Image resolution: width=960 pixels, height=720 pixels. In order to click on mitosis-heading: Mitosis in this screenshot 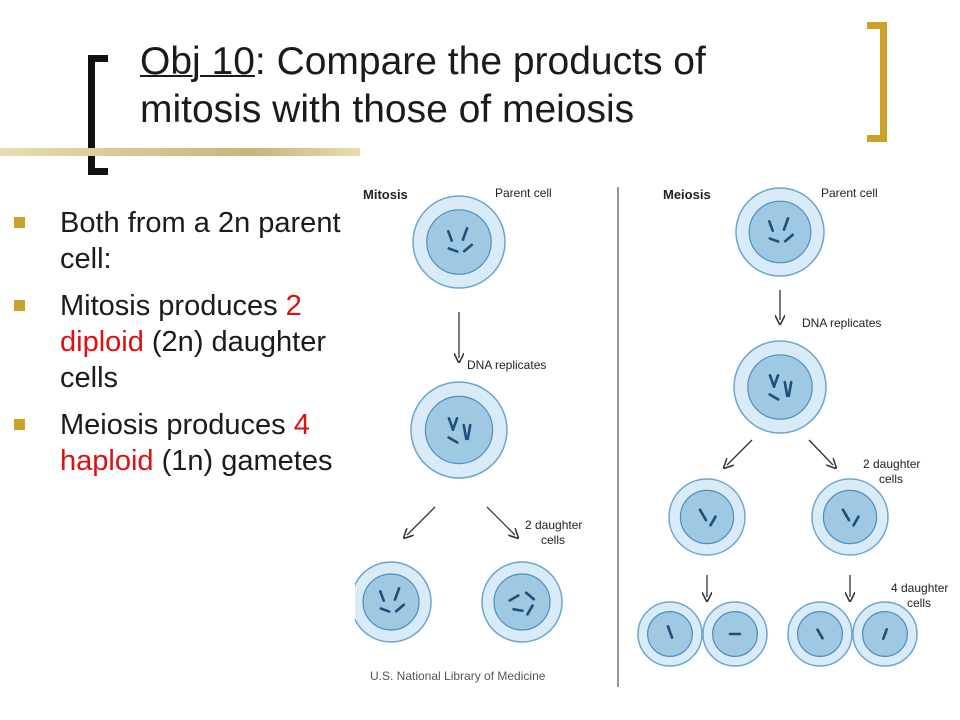, I will do `click(385, 194)`.